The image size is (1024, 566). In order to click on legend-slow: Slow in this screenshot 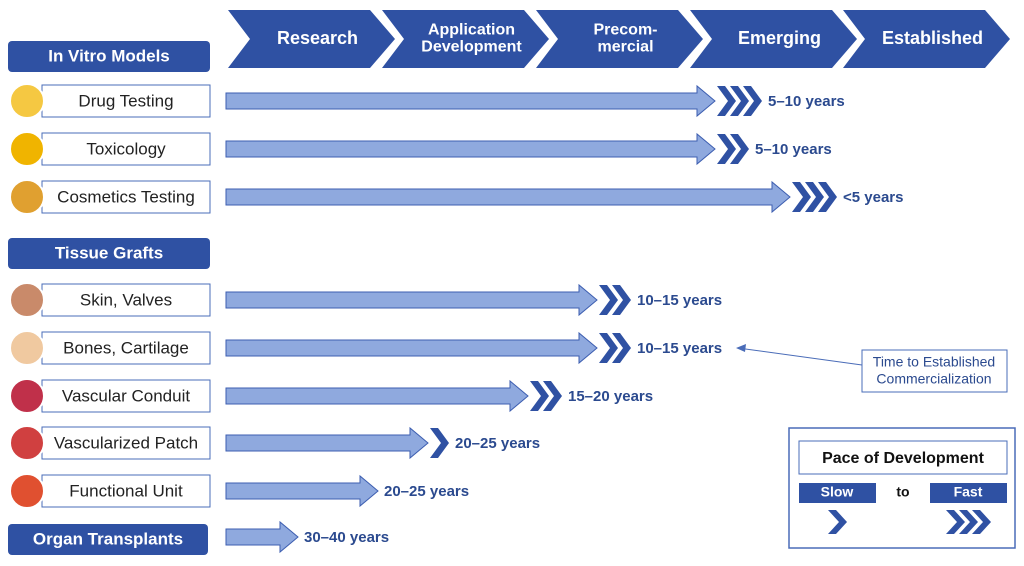, I will do `click(837, 492)`.